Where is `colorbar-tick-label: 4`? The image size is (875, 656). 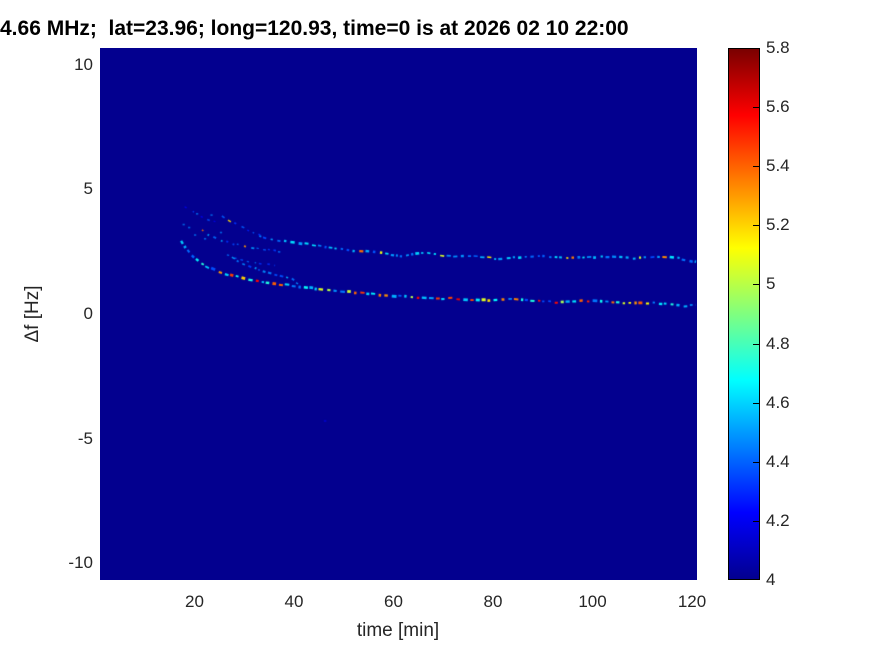
colorbar-tick-label: 4 is located at coordinates (771, 579).